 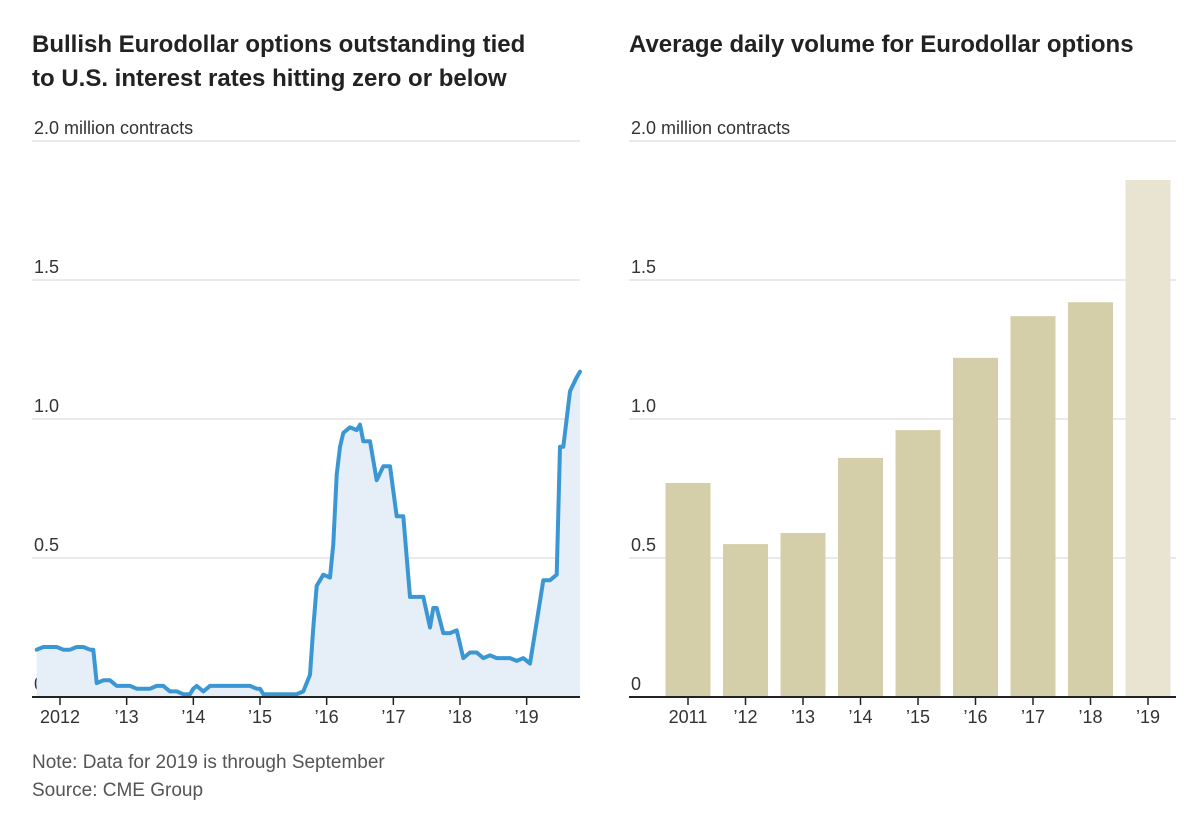 What do you see at coordinates (118, 790) in the screenshot?
I see `footer-source: Source: CME Group` at bounding box center [118, 790].